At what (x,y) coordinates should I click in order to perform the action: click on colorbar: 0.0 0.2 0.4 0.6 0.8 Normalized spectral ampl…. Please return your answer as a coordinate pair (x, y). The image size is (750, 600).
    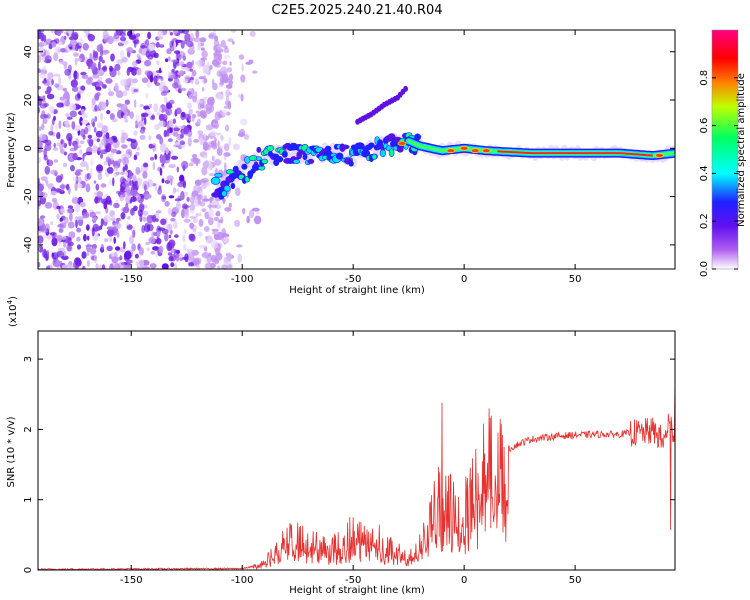
    Looking at the image, I should click on (723, 153).